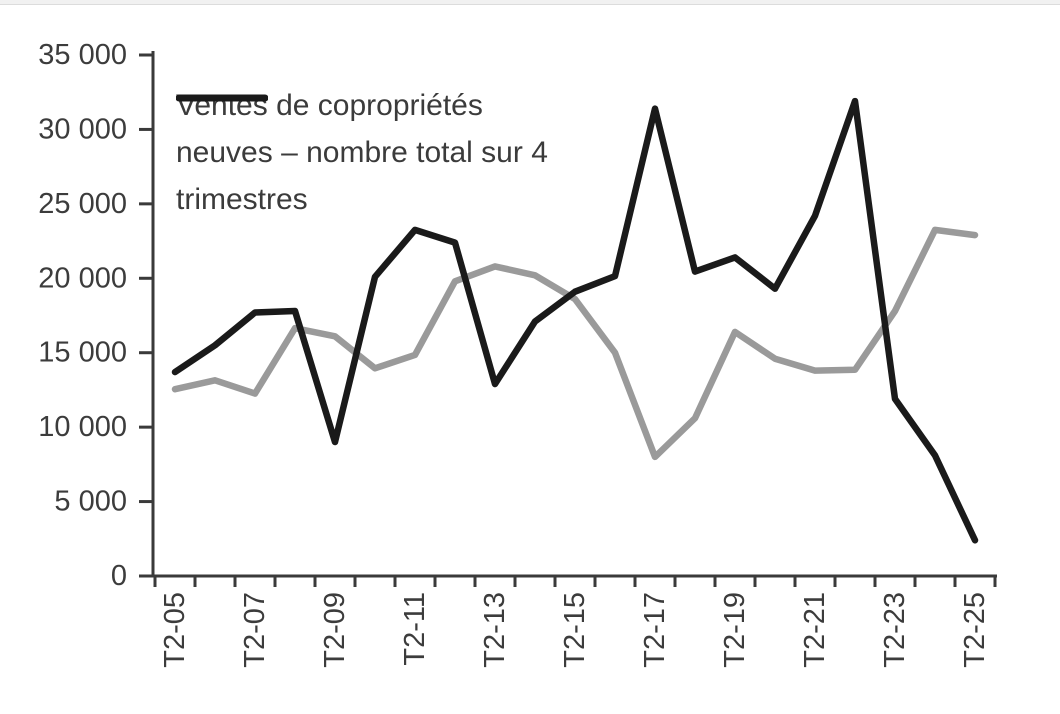 Image resolution: width=1060 pixels, height=714 pixels. What do you see at coordinates (415, 629) in the screenshot?
I see `x-tick-label: T2-11` at bounding box center [415, 629].